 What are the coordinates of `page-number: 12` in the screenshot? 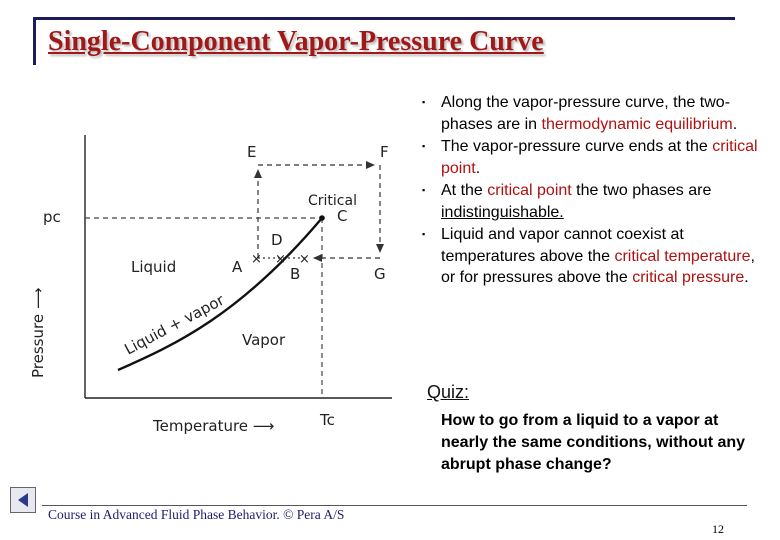 It's located at (718, 529).